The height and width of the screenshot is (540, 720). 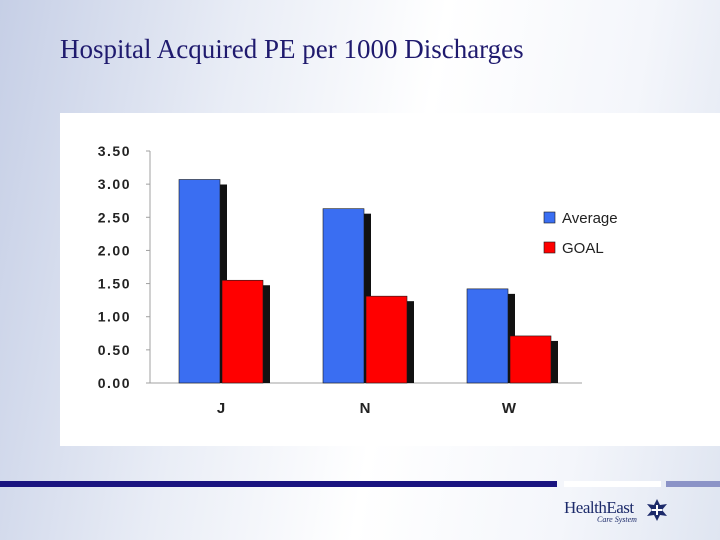 What do you see at coordinates (114, 217) in the screenshot?
I see `y-tick-label: 2.50` at bounding box center [114, 217].